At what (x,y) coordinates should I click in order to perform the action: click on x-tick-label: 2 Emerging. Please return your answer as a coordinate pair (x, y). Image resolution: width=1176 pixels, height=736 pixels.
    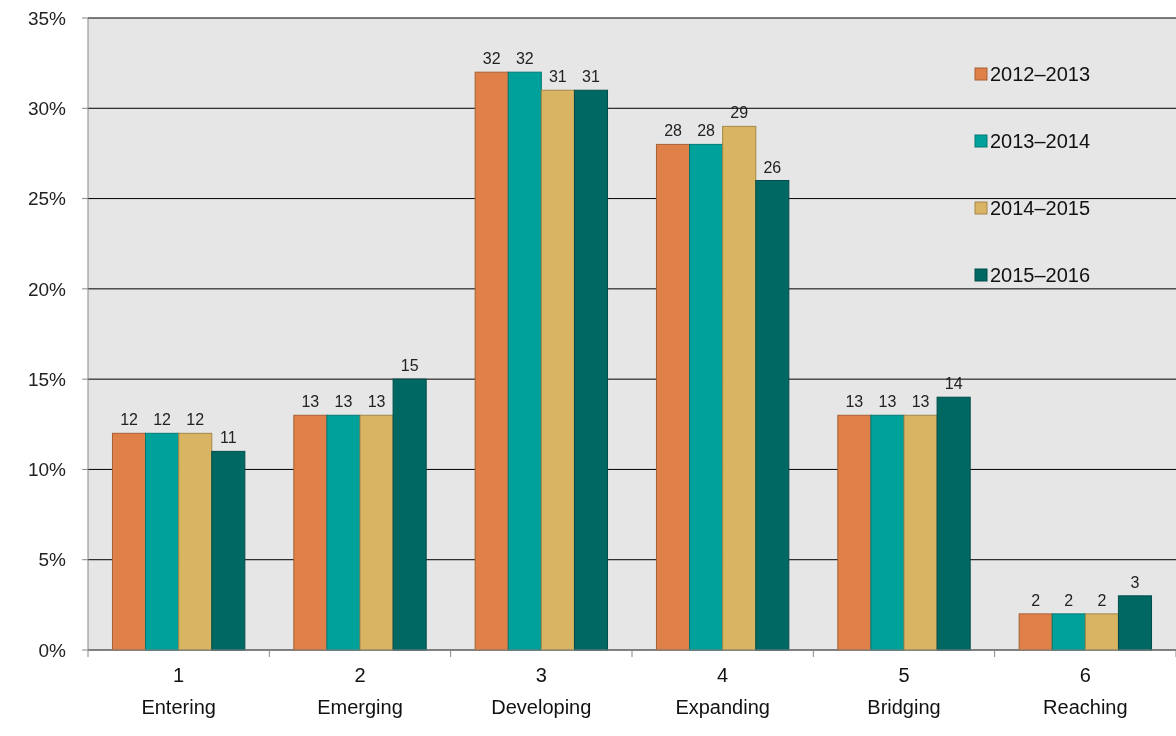
    Looking at the image, I should click on (360, 691).